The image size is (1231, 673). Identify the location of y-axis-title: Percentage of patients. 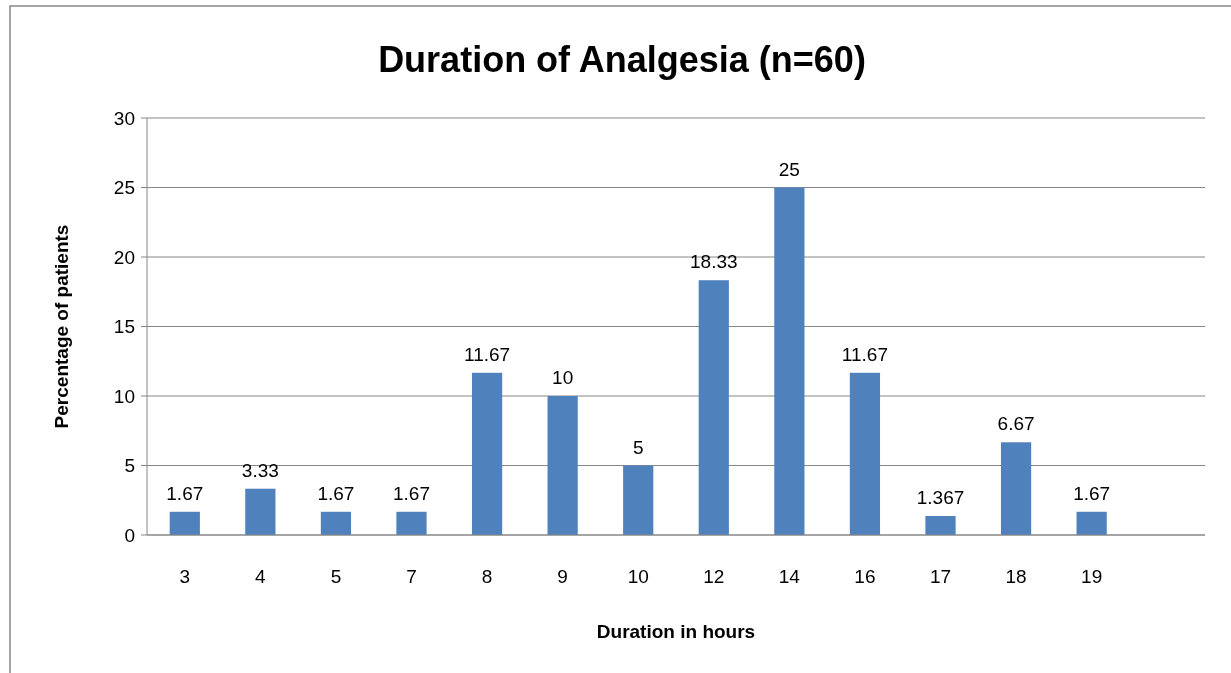
(61, 326).